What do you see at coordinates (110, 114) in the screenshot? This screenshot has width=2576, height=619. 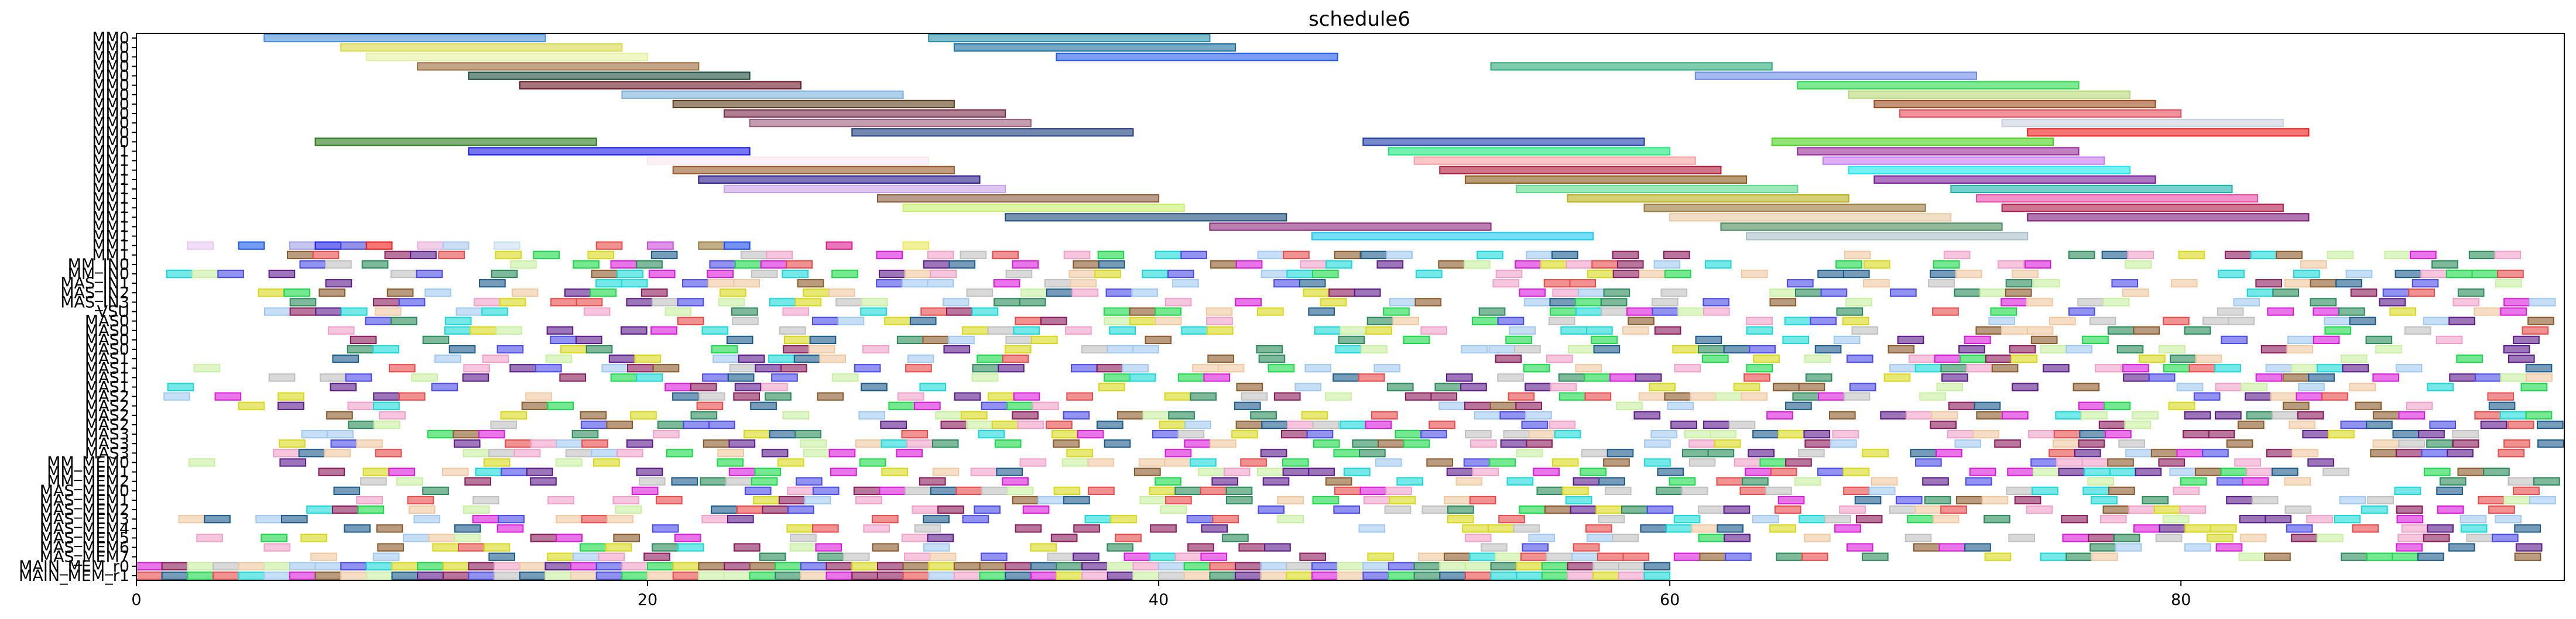 I see `y-tick-label: MM0` at bounding box center [110, 114].